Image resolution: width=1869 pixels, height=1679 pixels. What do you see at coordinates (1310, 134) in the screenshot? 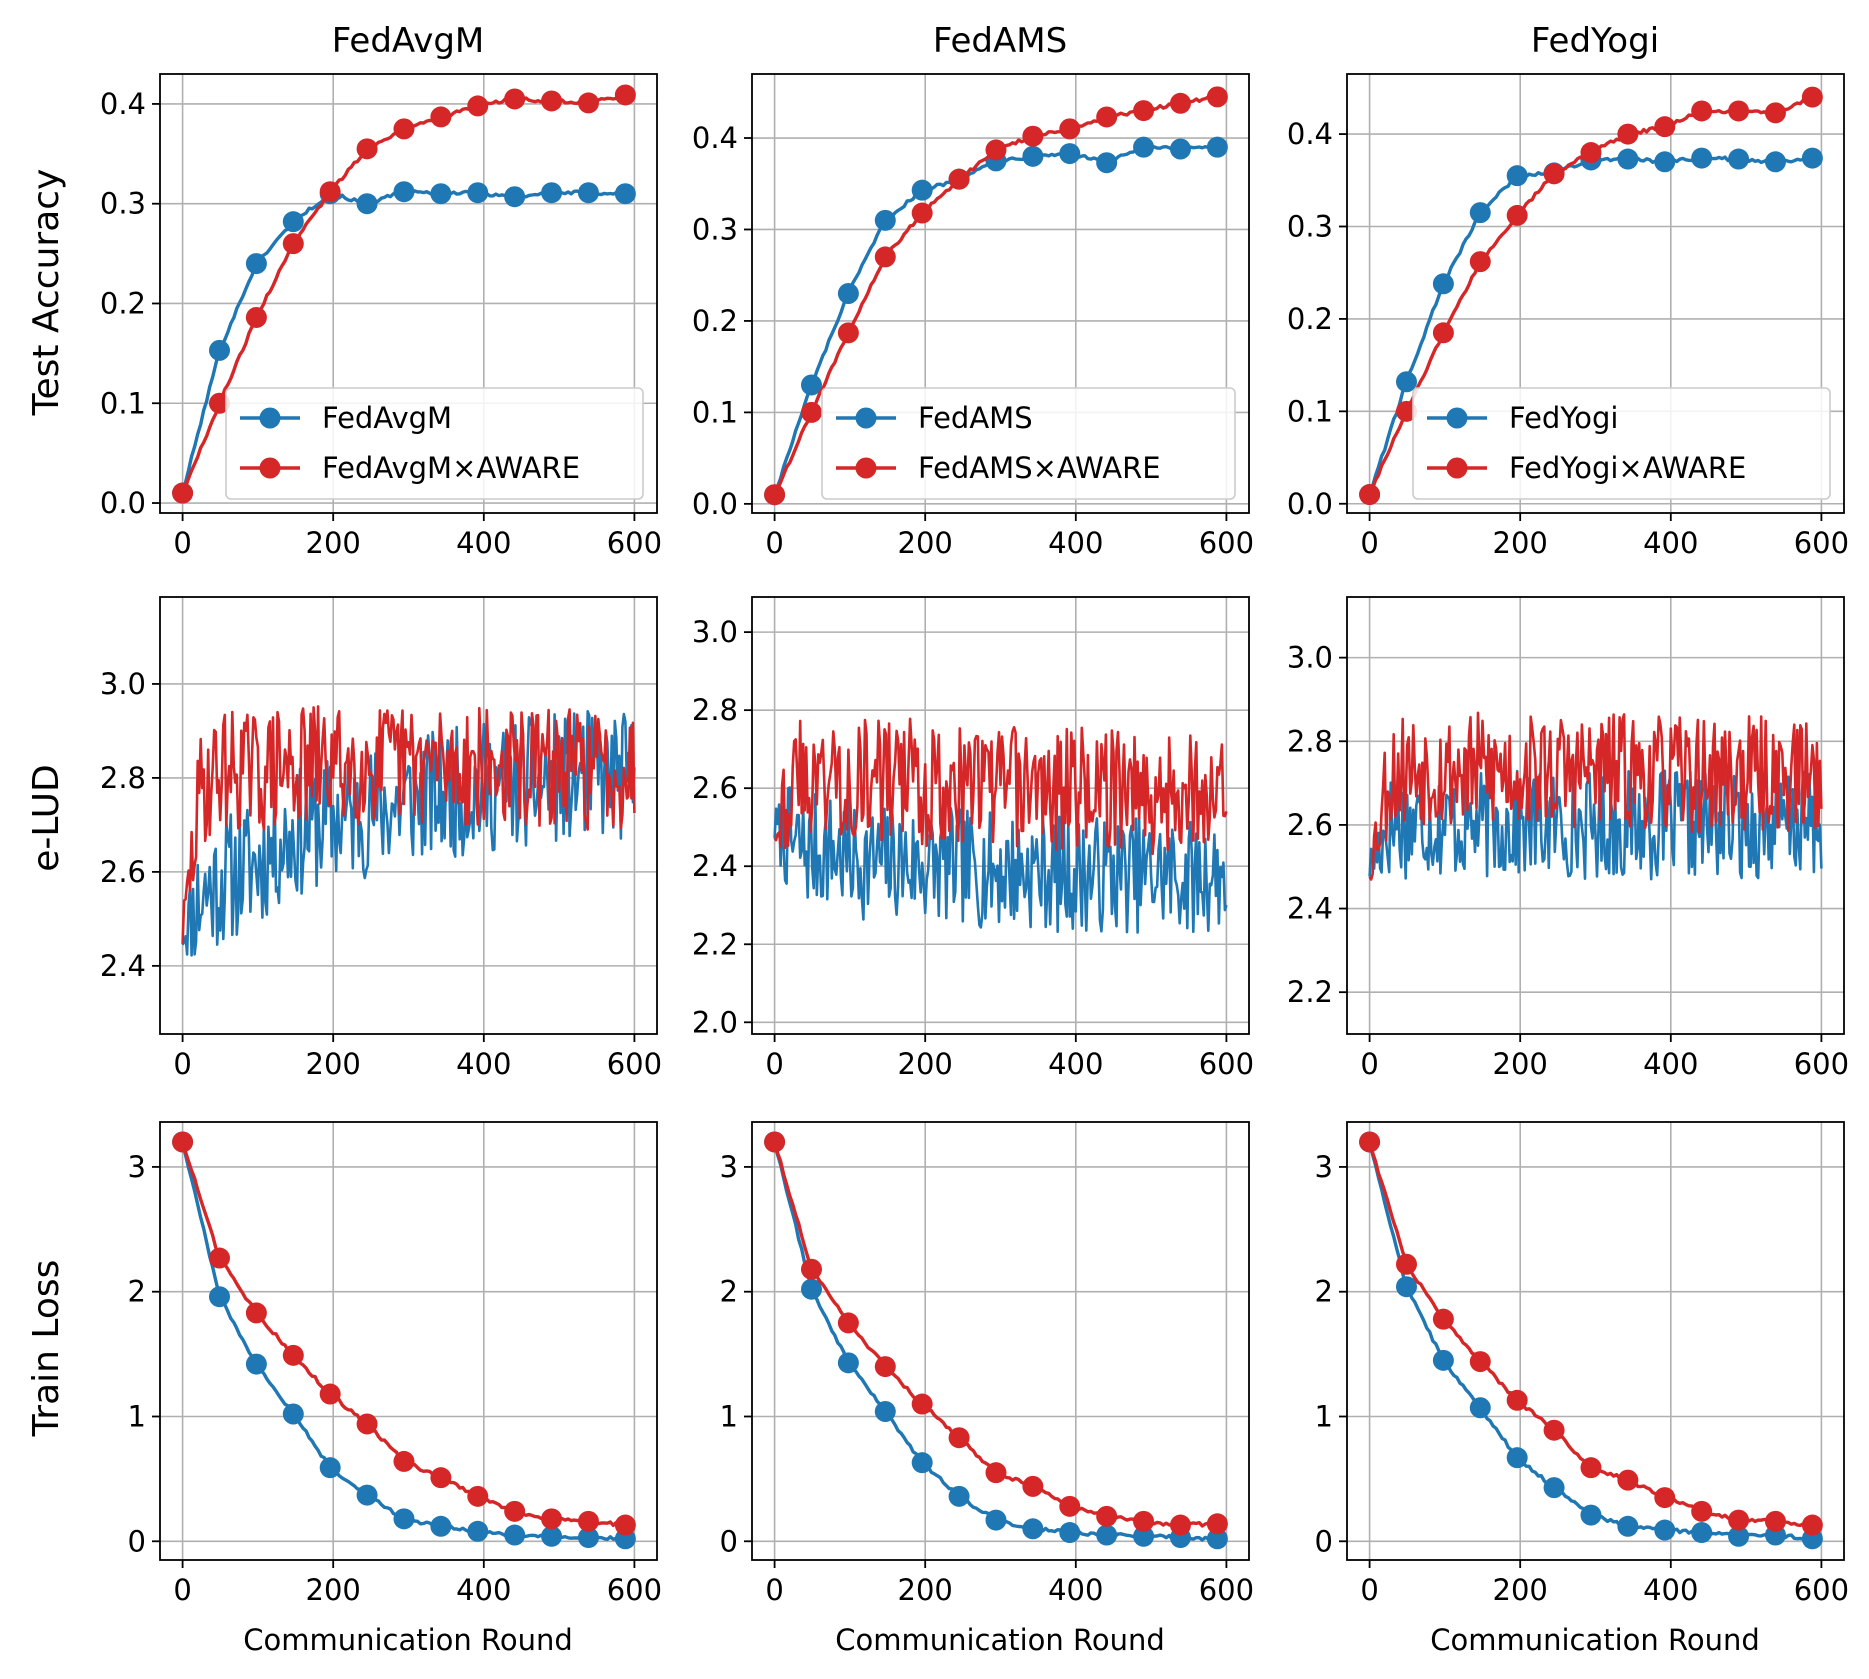
I see `y-tick-label: 0.4` at bounding box center [1310, 134].